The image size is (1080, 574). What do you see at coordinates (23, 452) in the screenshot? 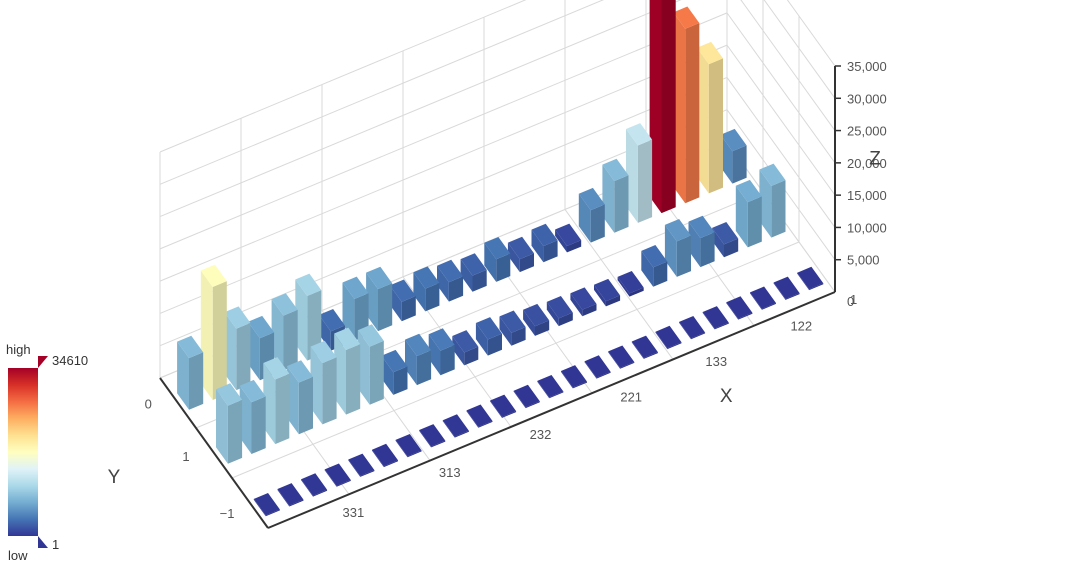
I see `visual-map-bar` at bounding box center [23, 452].